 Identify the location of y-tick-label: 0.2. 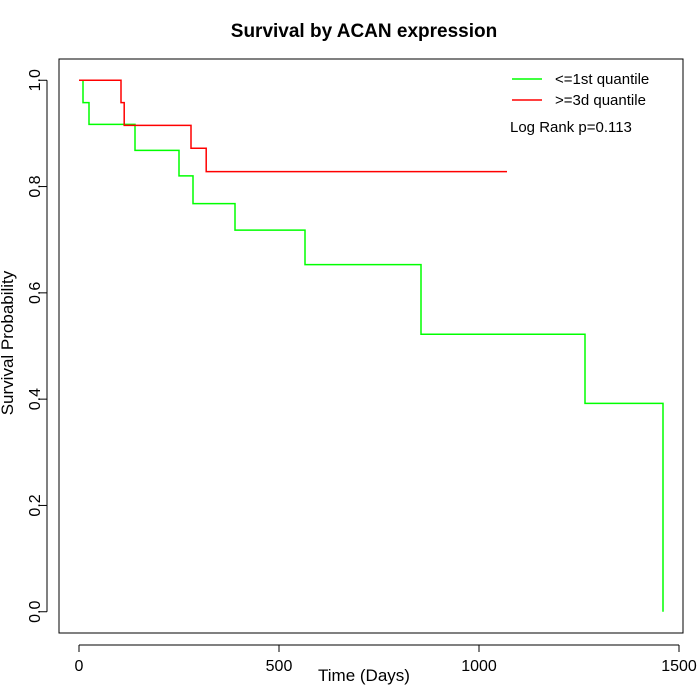
(35, 505).